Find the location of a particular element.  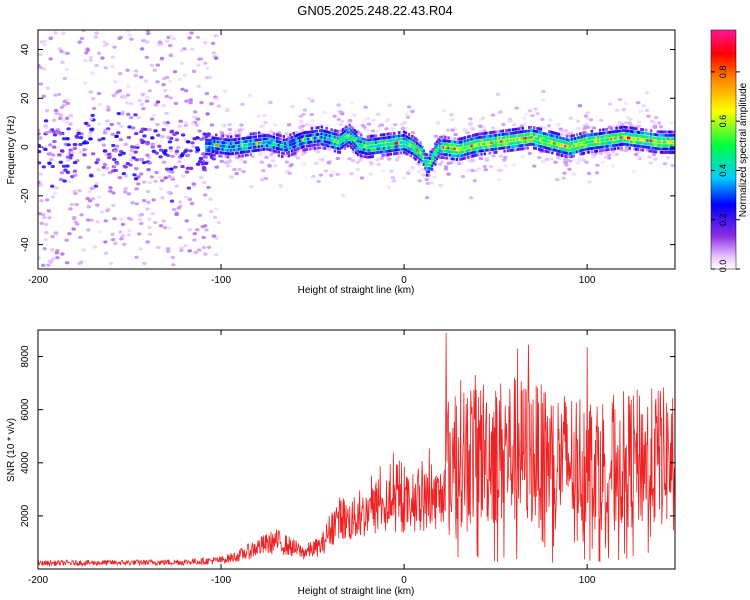

snr-x-label: Height of straight line (km) is located at coordinates (356, 591).